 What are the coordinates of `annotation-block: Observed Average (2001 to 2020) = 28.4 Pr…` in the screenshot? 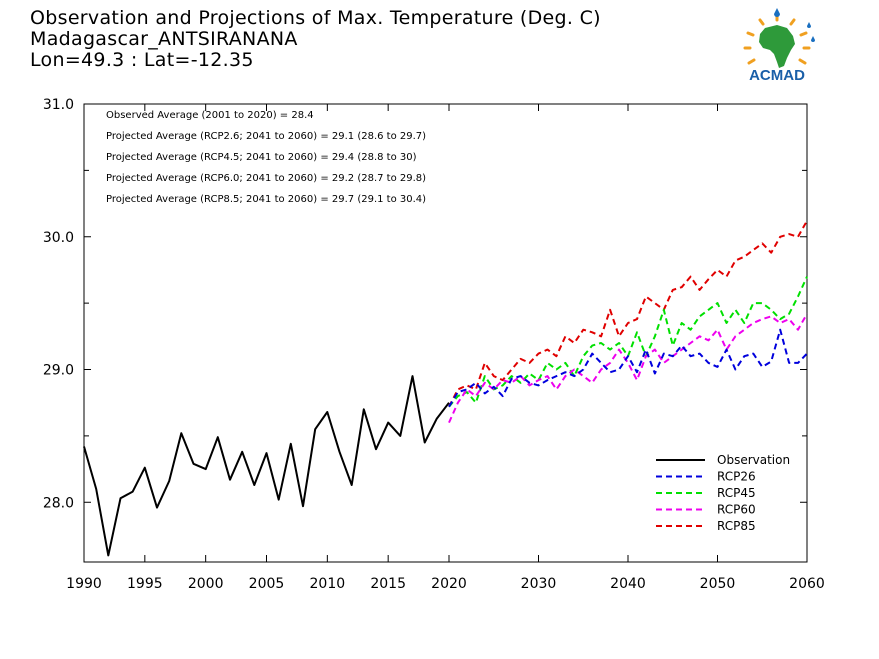 It's located at (266, 157).